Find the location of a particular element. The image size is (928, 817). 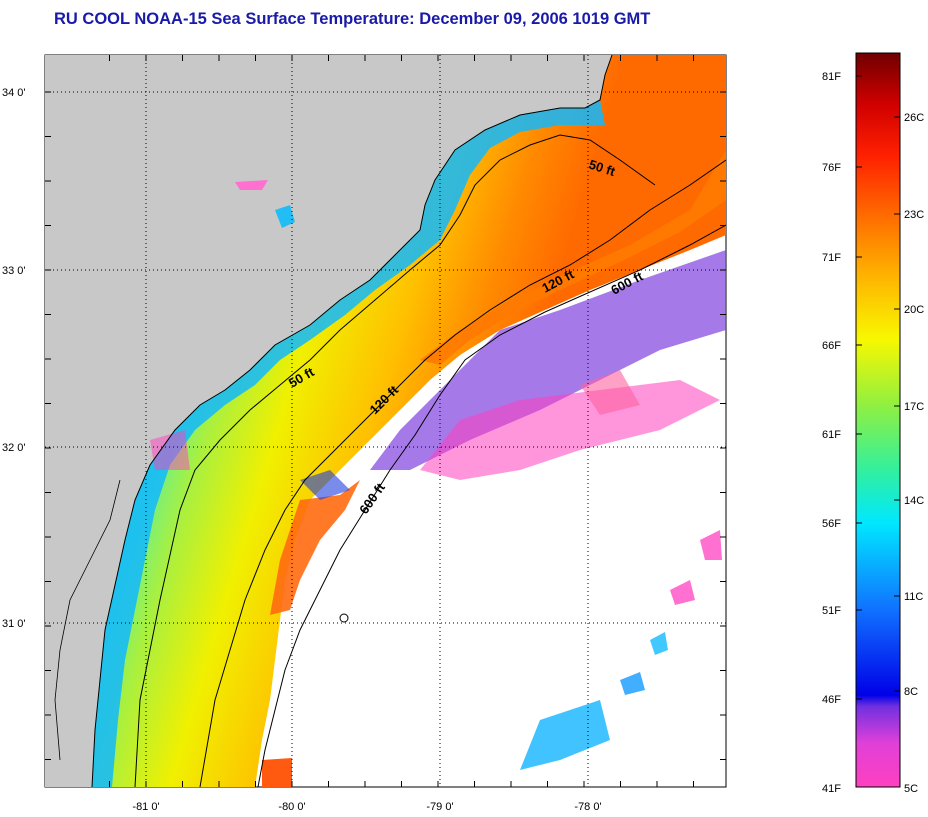

colorbar-f-label: 46F is located at coordinates (831, 700).